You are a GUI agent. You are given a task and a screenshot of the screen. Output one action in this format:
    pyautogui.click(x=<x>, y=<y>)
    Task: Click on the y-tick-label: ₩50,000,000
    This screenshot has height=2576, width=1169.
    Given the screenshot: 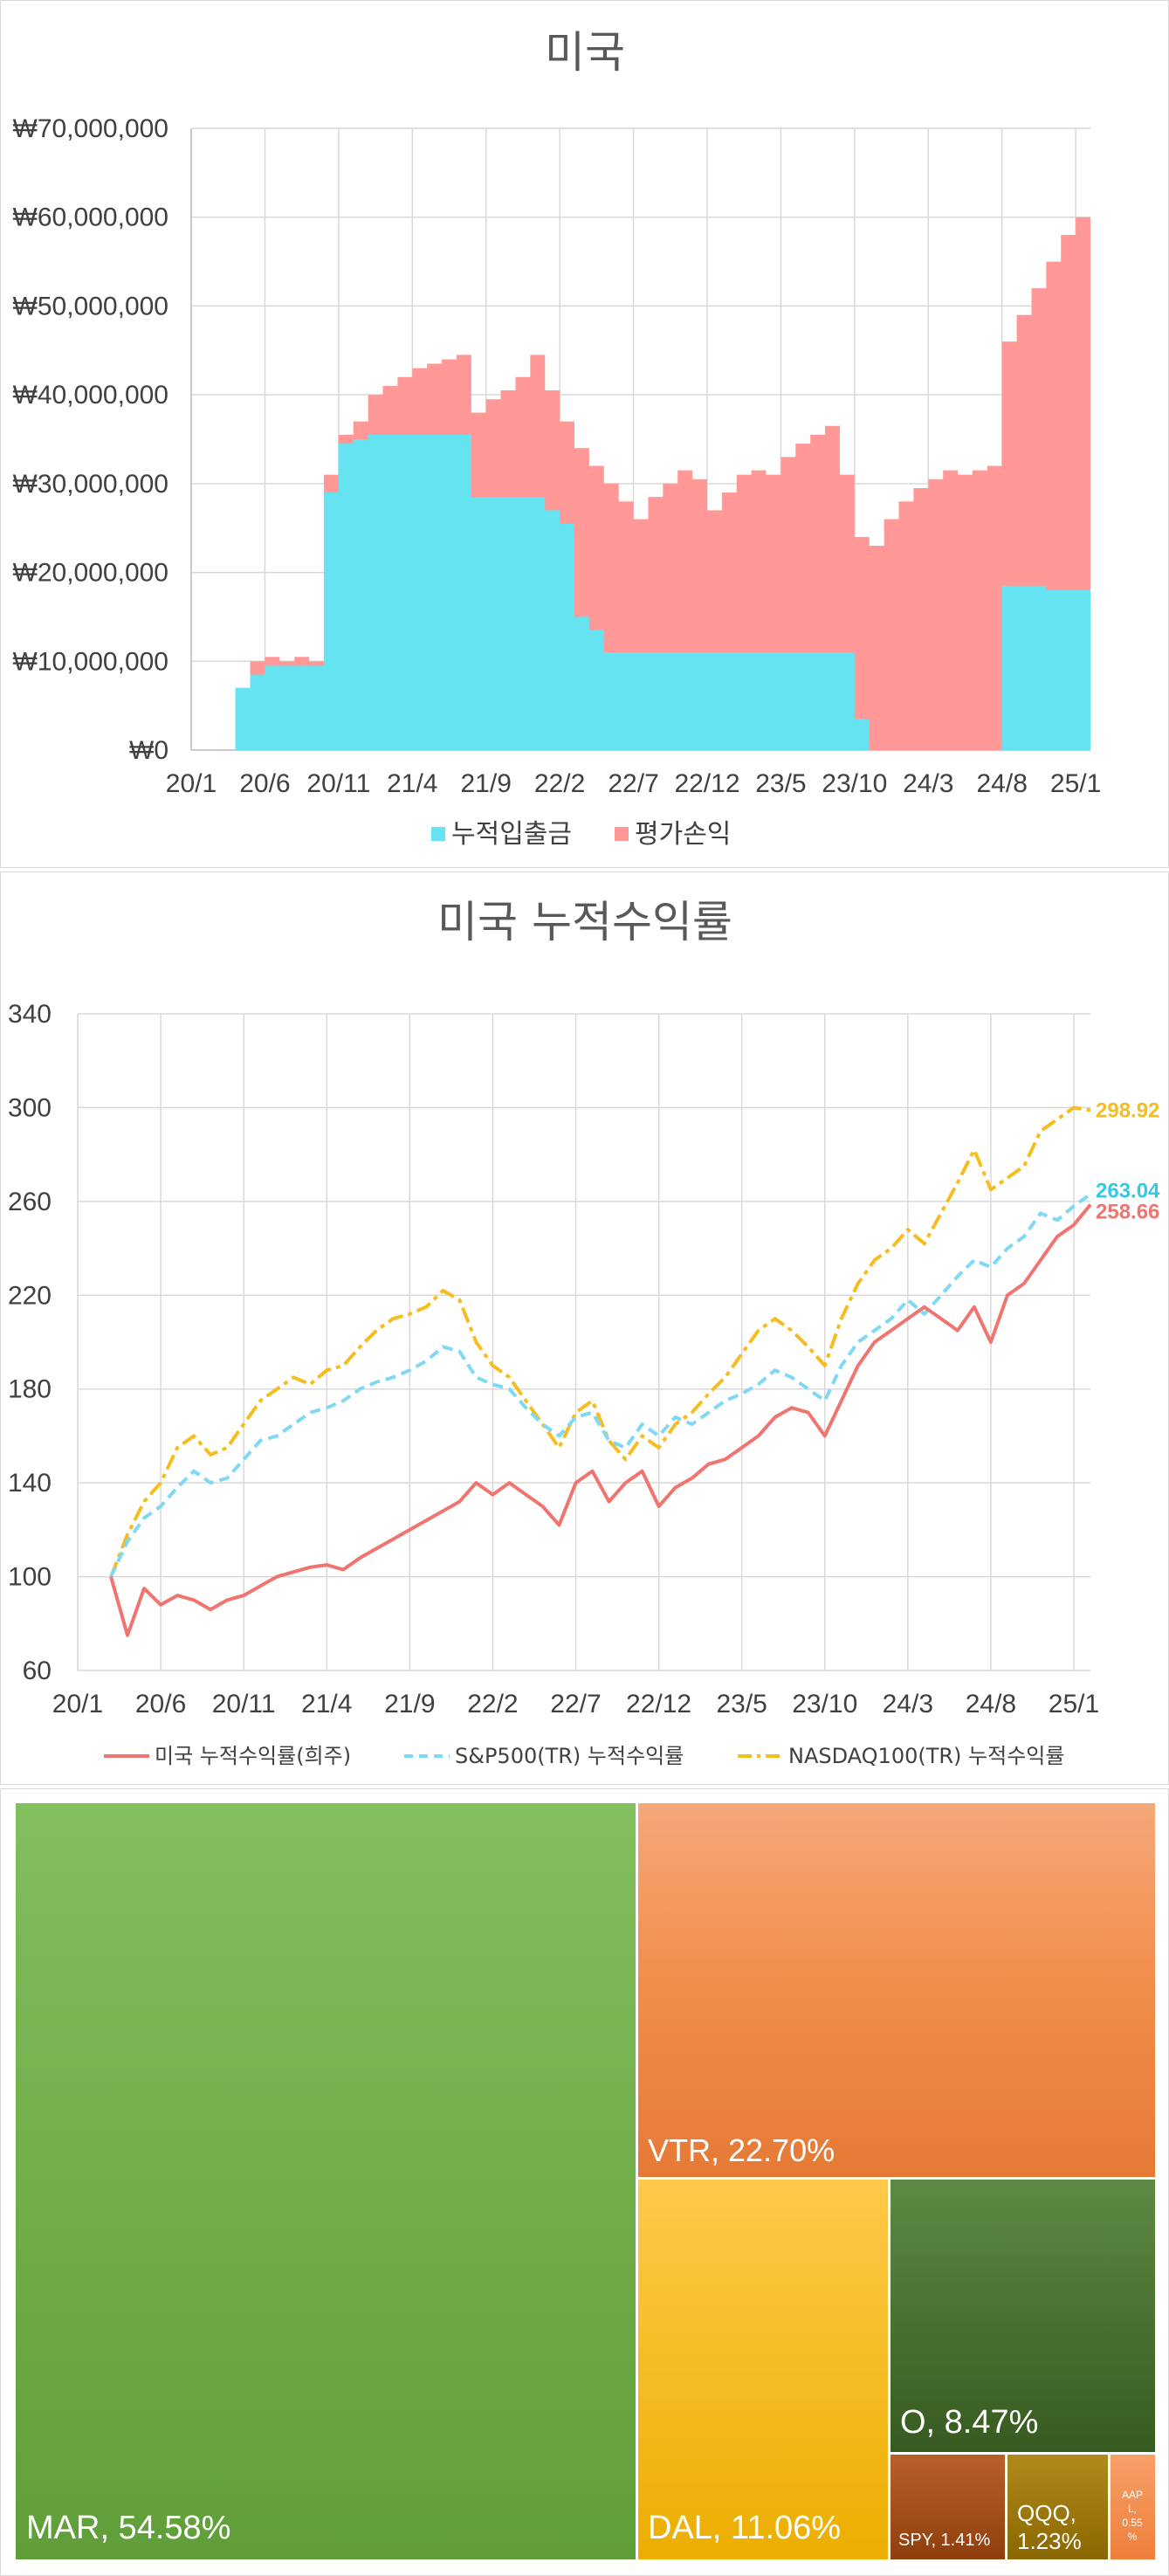 What is the action you would take?
    pyautogui.click(x=90, y=306)
    